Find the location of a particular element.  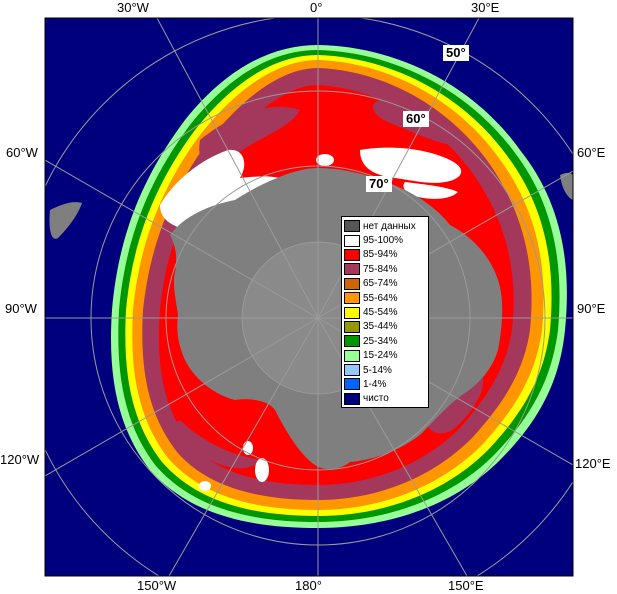

longitude-label-90w: 90°W is located at coordinates (21, 308).